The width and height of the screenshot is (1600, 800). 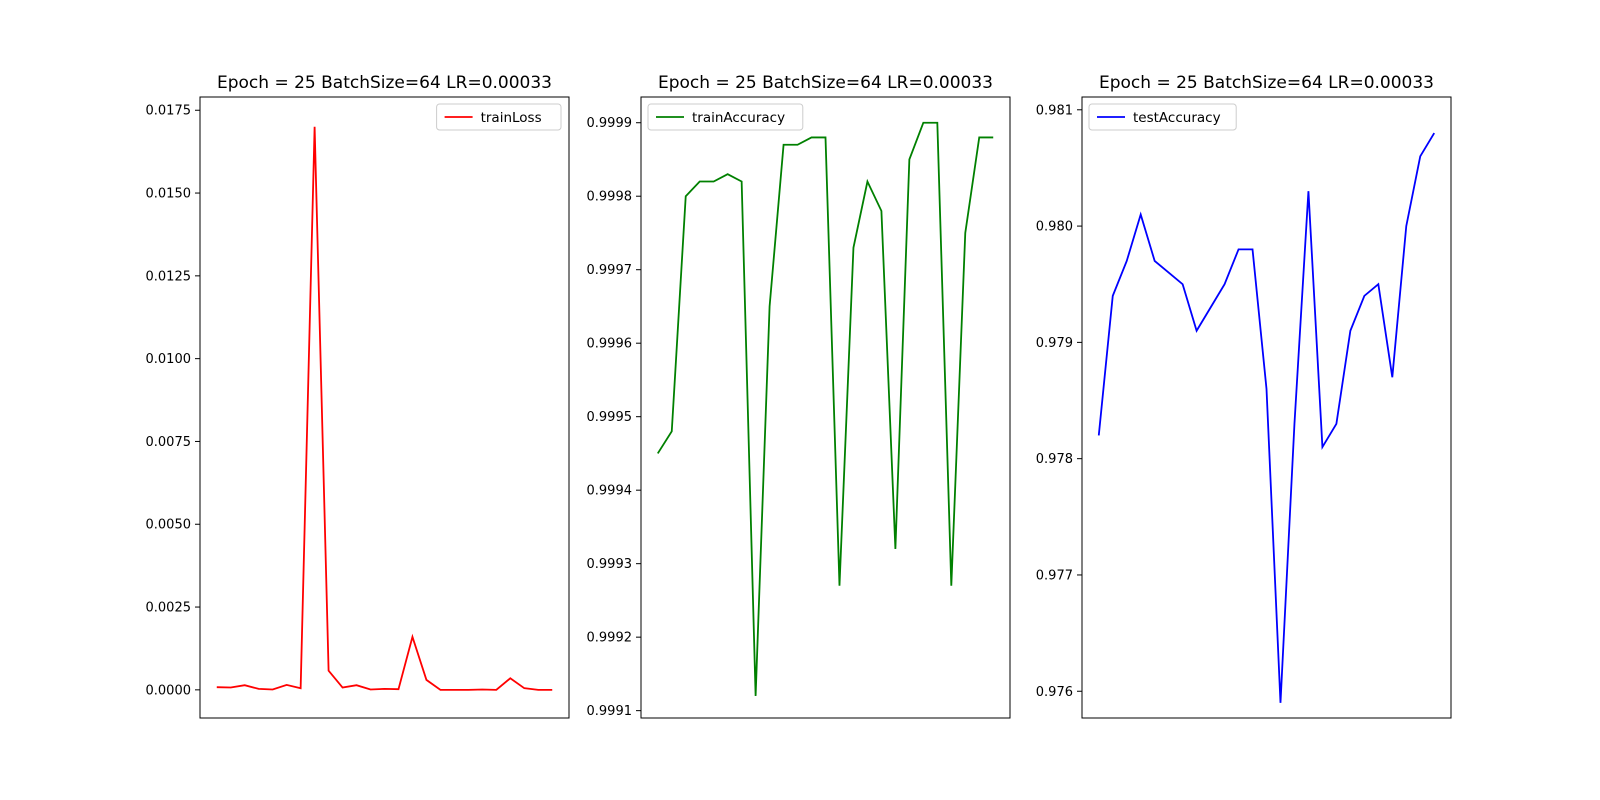 What do you see at coordinates (169, 194) in the screenshot?
I see `y-tick-label: 0.0150` at bounding box center [169, 194].